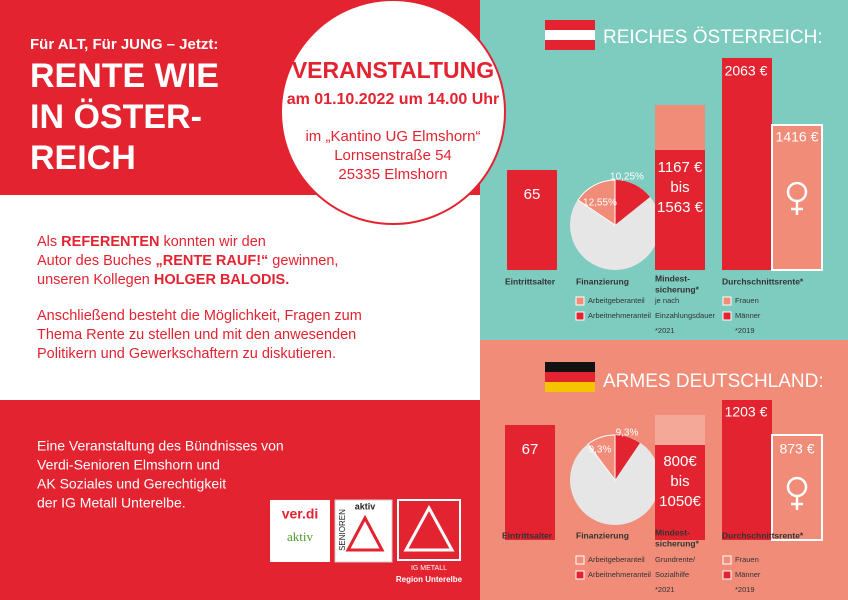 The height and width of the screenshot is (600, 848). I want to click on logo-text: SENIOREN, so click(342, 530).